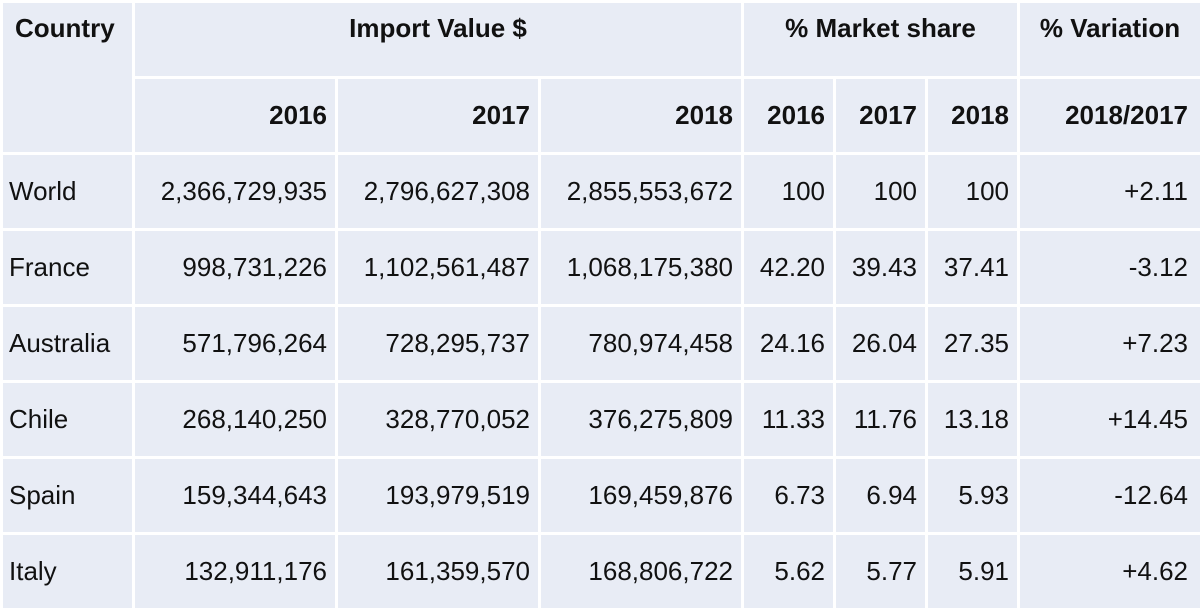 The width and height of the screenshot is (1200, 611). Describe the element at coordinates (789, 344) in the screenshot. I see `cell-share-2016: 24.16` at that location.